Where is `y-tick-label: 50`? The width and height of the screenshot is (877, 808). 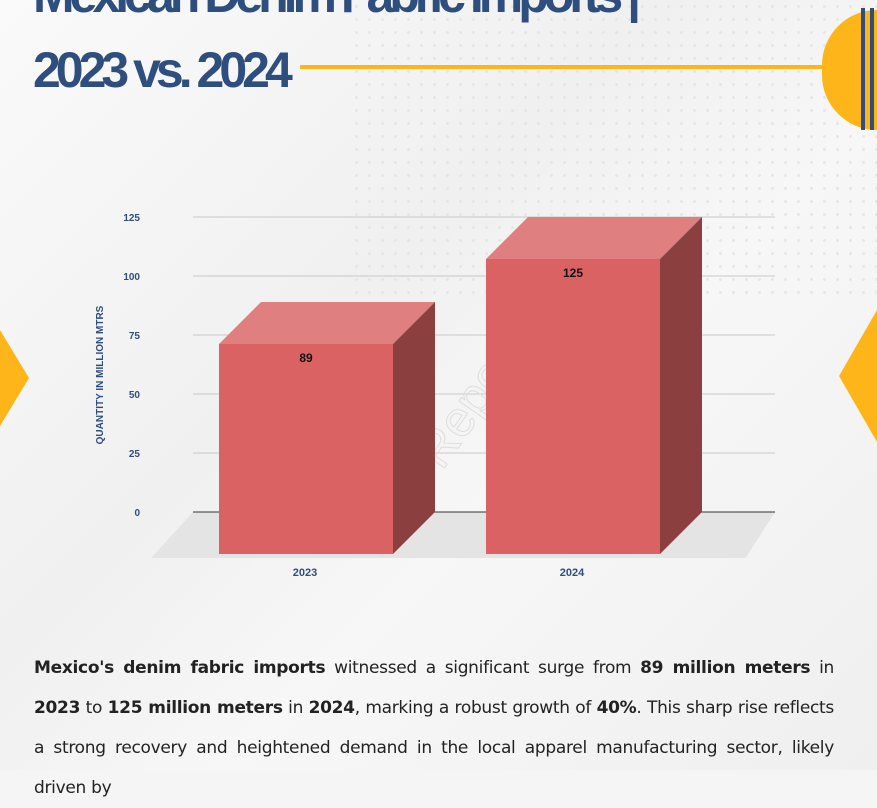 y-tick-label: 50 is located at coordinates (135, 395).